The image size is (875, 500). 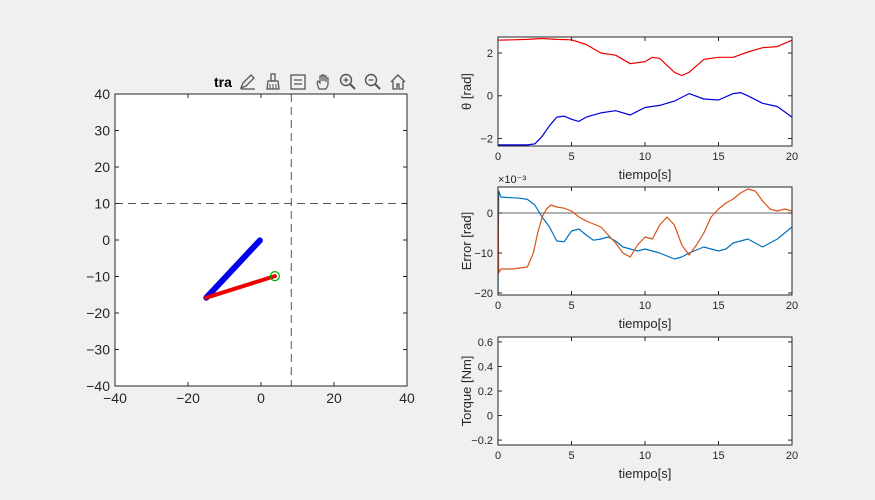 I want to click on zoom-out-icon, so click(x=373, y=82).